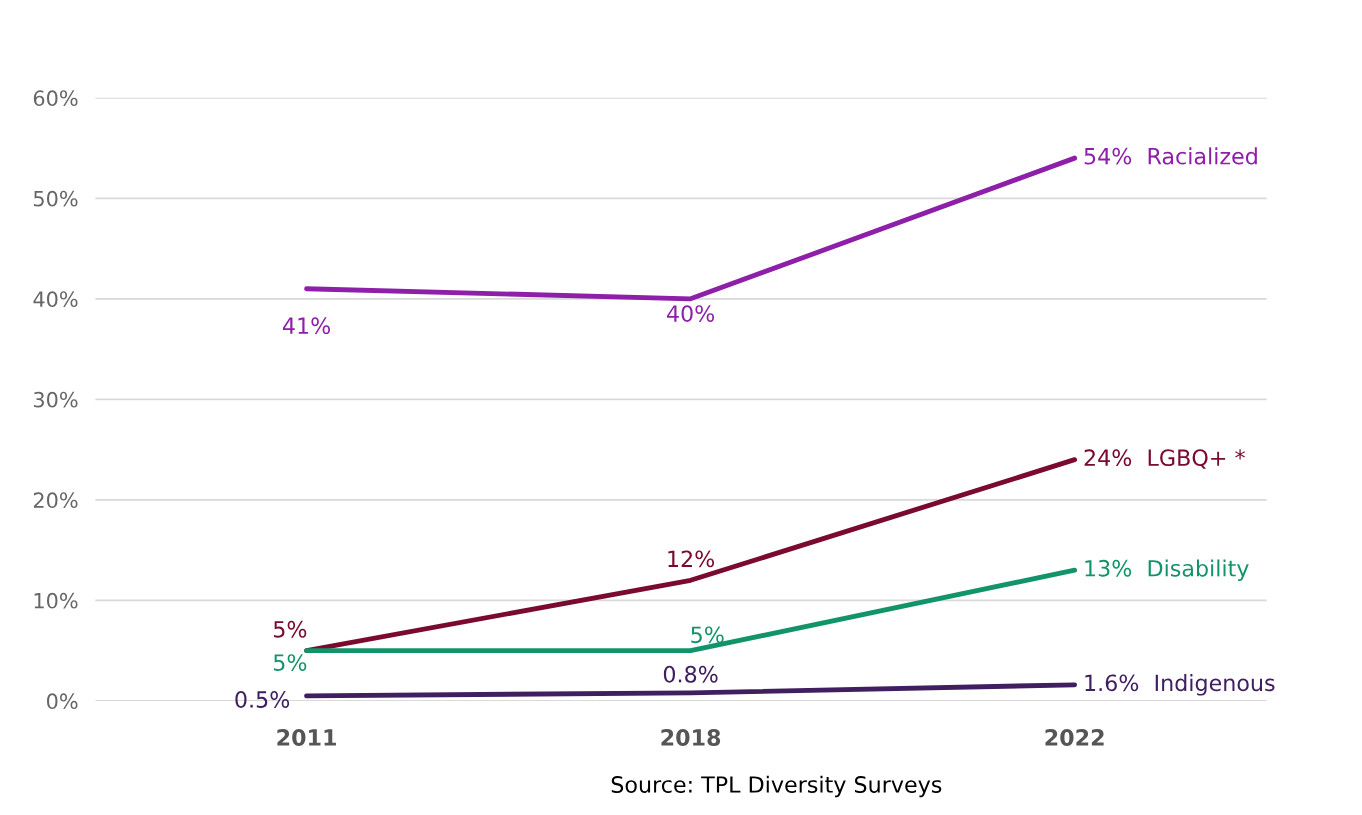 This screenshot has width=1362, height=815. What do you see at coordinates (1180, 685) in the screenshot?
I see `text: 1.6% Indigenous` at bounding box center [1180, 685].